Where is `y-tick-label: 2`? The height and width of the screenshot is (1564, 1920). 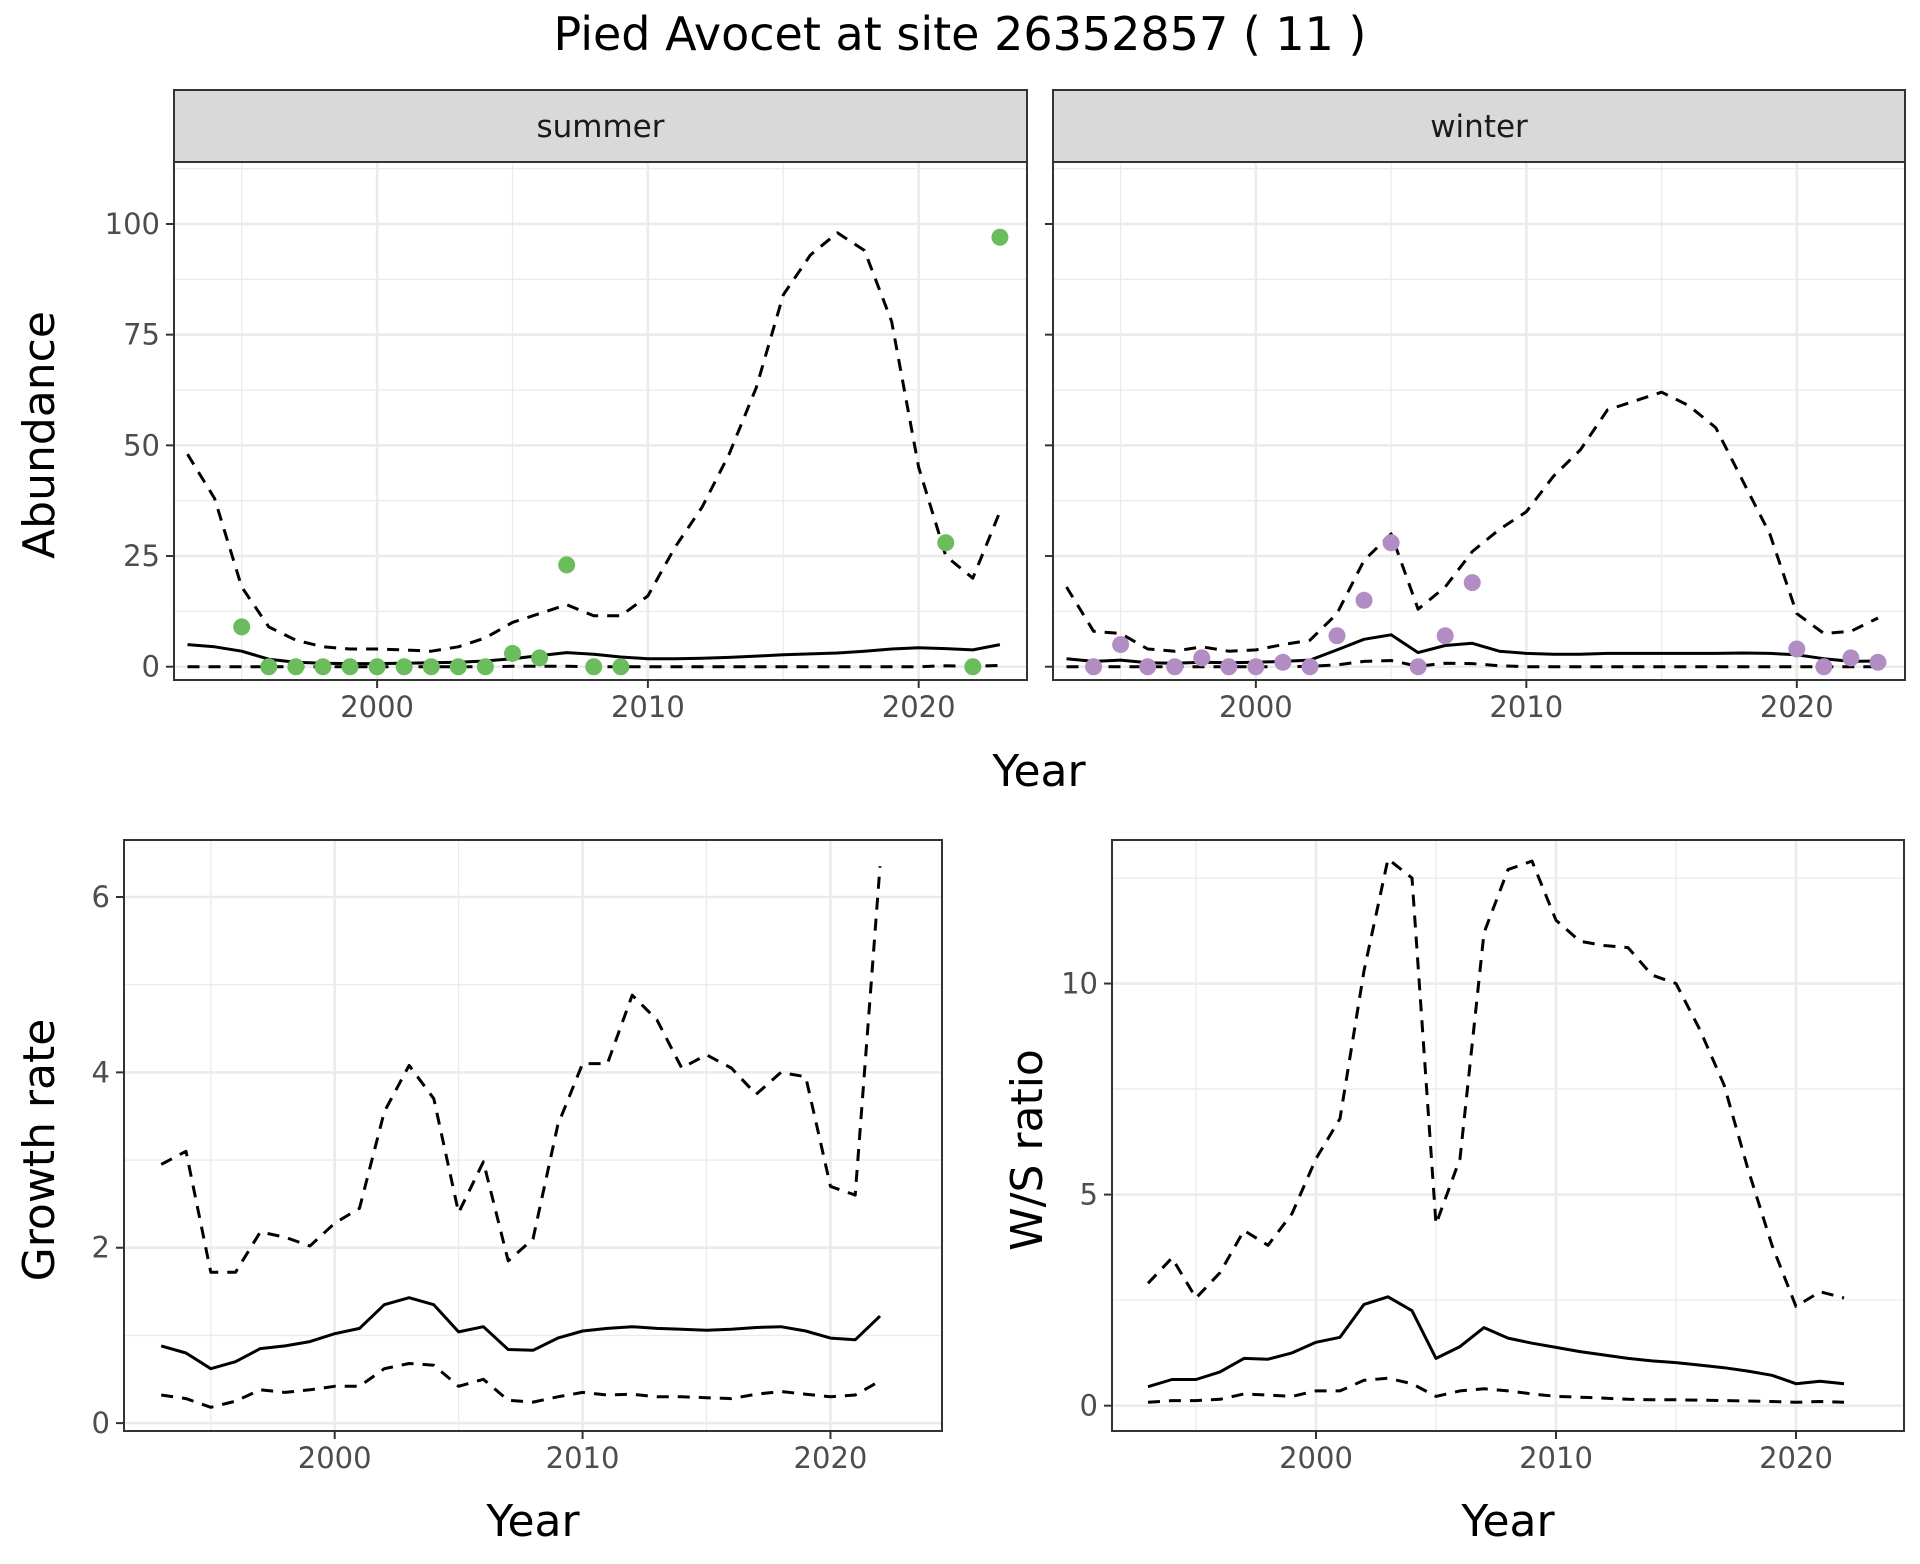 y-tick-label: 2 is located at coordinates (101, 1248).